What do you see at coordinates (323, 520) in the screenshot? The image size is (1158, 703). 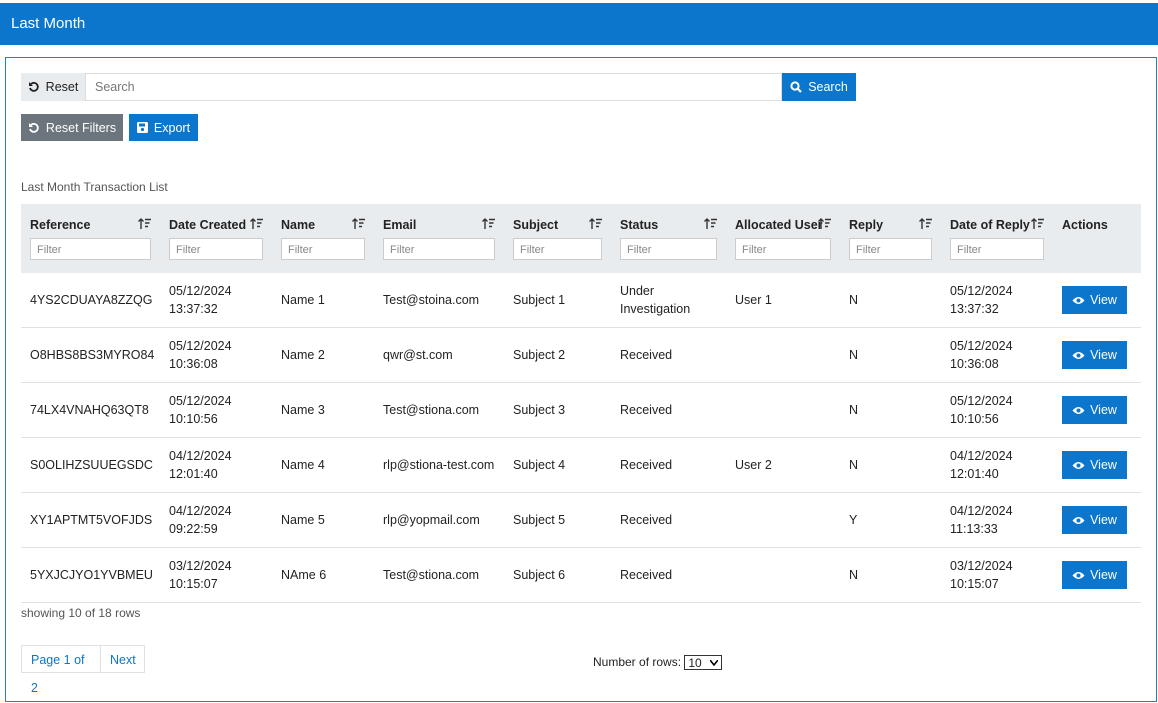 I see `table-cell: Name 5` at bounding box center [323, 520].